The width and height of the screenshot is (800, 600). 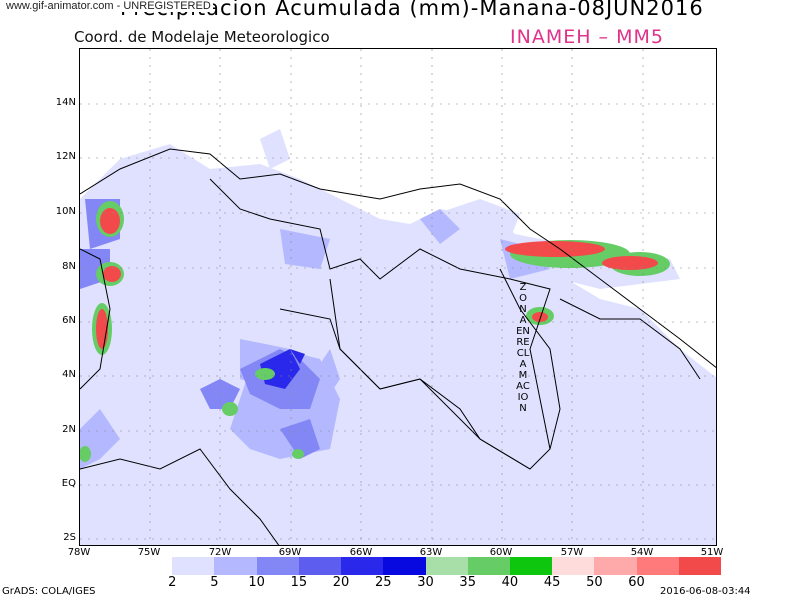 What do you see at coordinates (69, 320) in the screenshot?
I see `lat-label: 6N` at bounding box center [69, 320].